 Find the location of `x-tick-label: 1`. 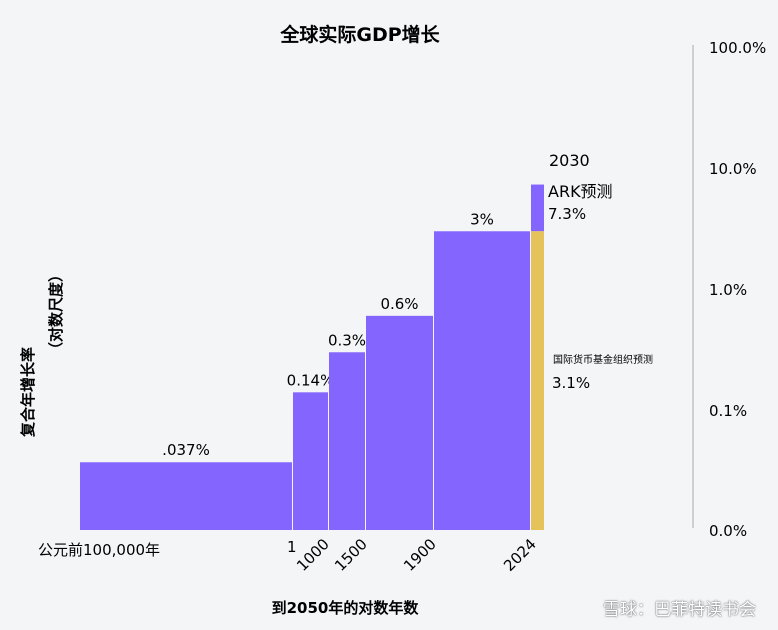

x-tick-label: 1 is located at coordinates (292, 547).